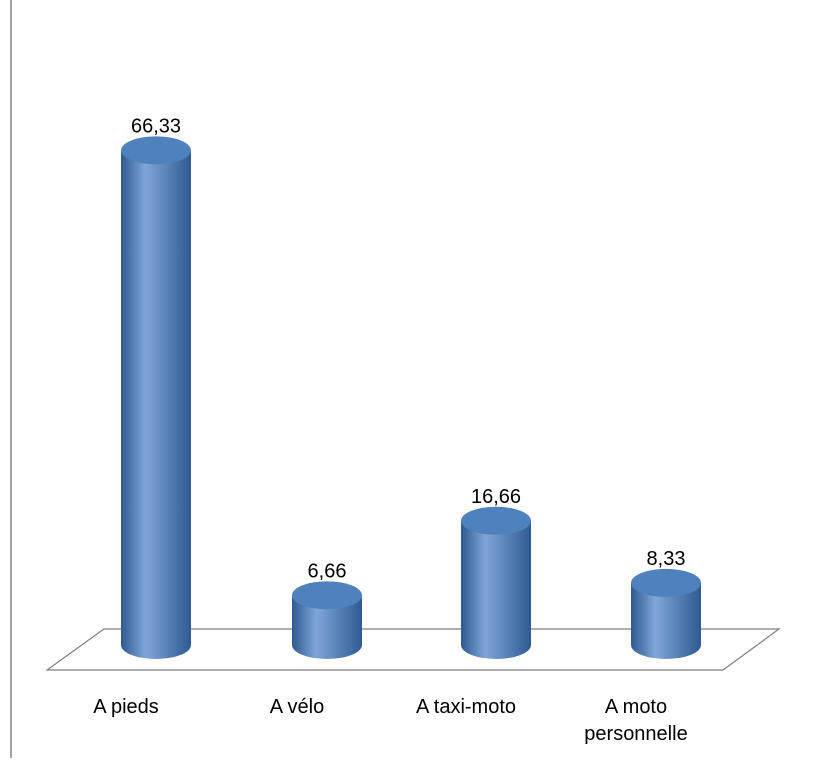 Image resolution: width=831 pixels, height=763 pixels. I want to click on category-label-line: A vélo, so click(297, 707).